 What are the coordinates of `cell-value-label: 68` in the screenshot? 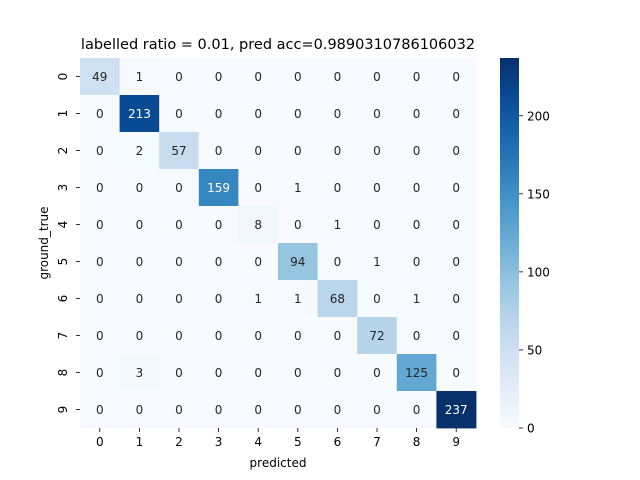 It's located at (337, 299).